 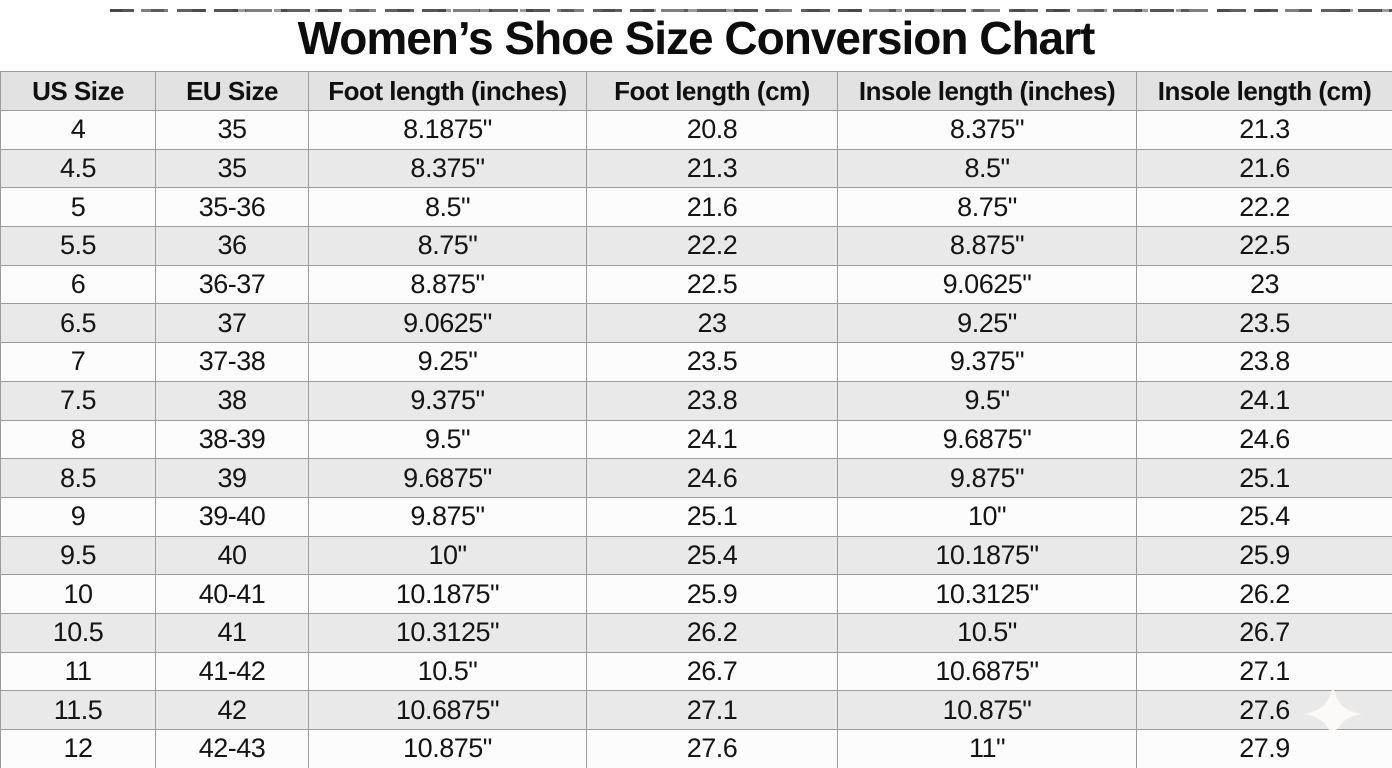 I want to click on table-cell: 20.8, so click(x=712, y=130).